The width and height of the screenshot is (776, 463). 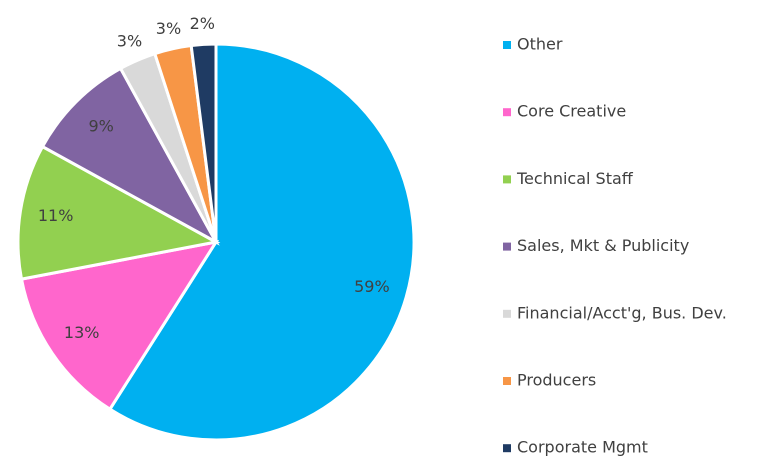 I want to click on legend-label: Technical Staff, so click(x=575, y=178).